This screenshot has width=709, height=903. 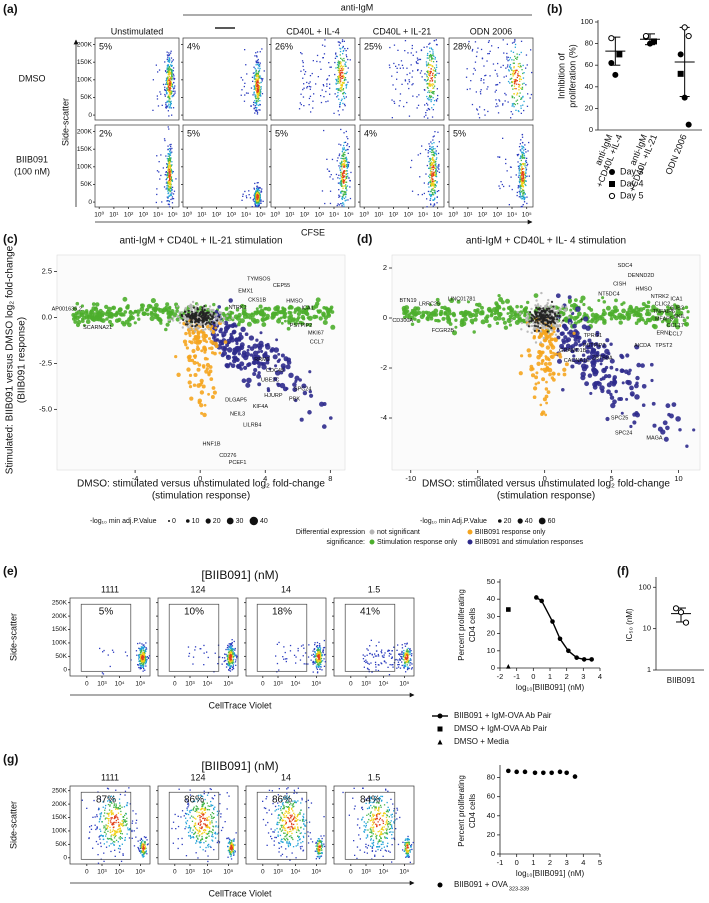 I want to click on concentration-label: 124, so click(x=197, y=777).